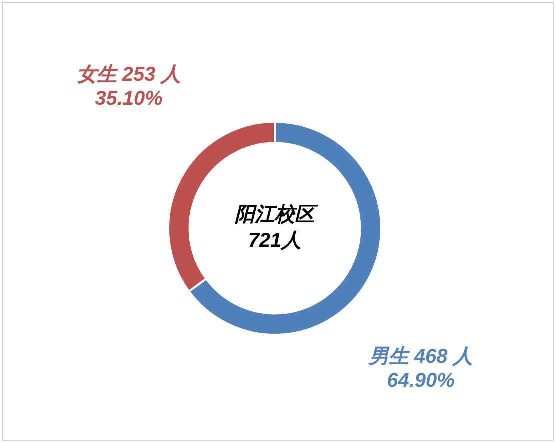  What do you see at coordinates (277, 227) in the screenshot?
I see `text: 阳江校区 721人` at bounding box center [277, 227].